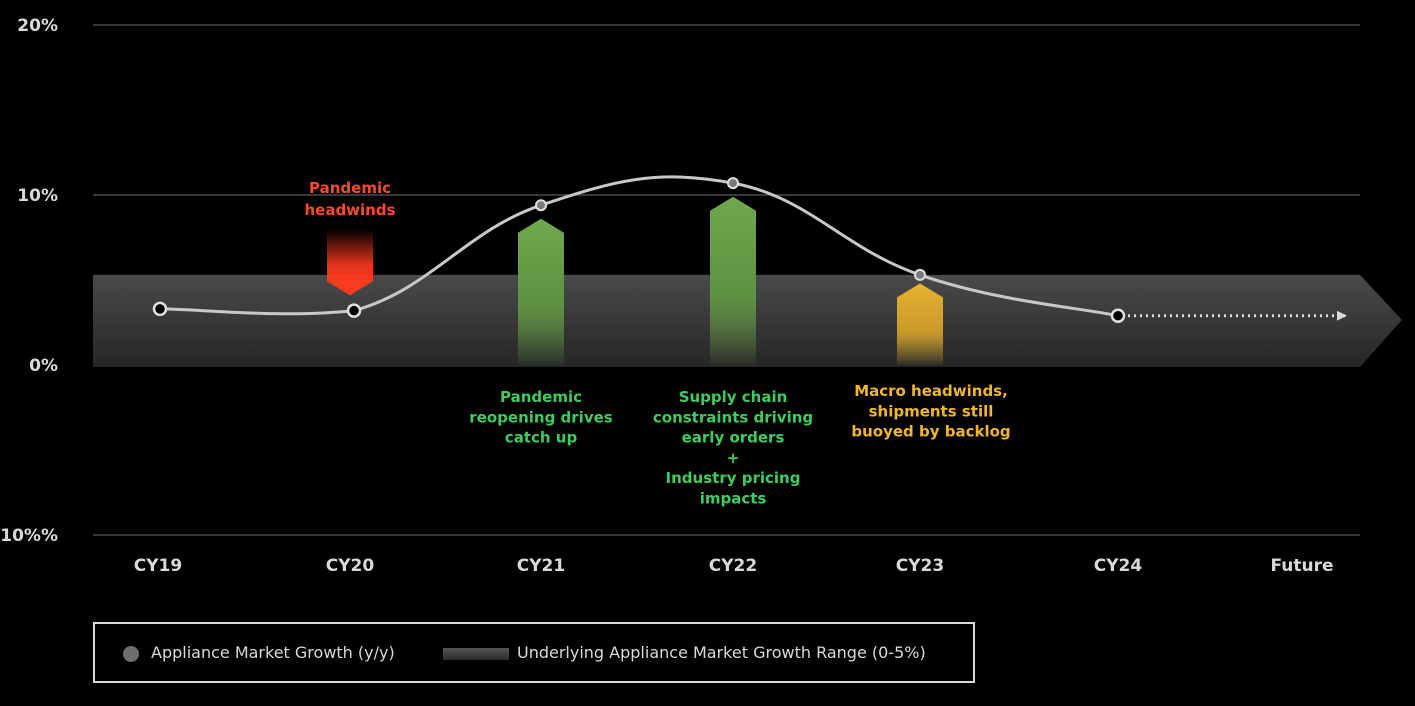 This screenshot has width=1415, height=706. I want to click on bar-cy20, so click(350, 262).